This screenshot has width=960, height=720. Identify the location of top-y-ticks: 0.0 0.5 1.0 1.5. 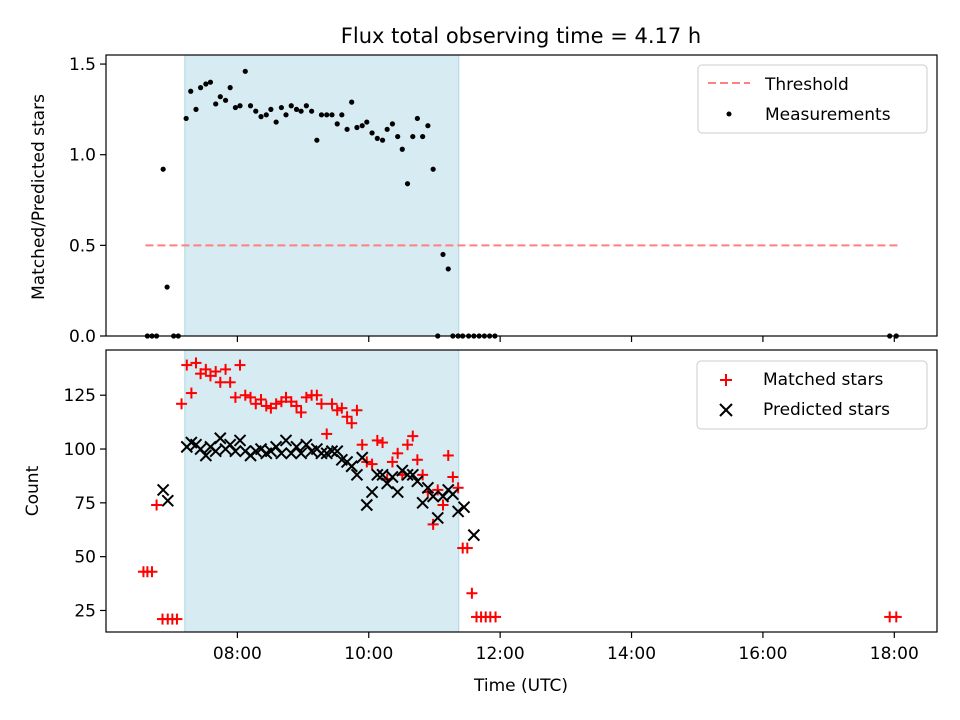
(87, 201).